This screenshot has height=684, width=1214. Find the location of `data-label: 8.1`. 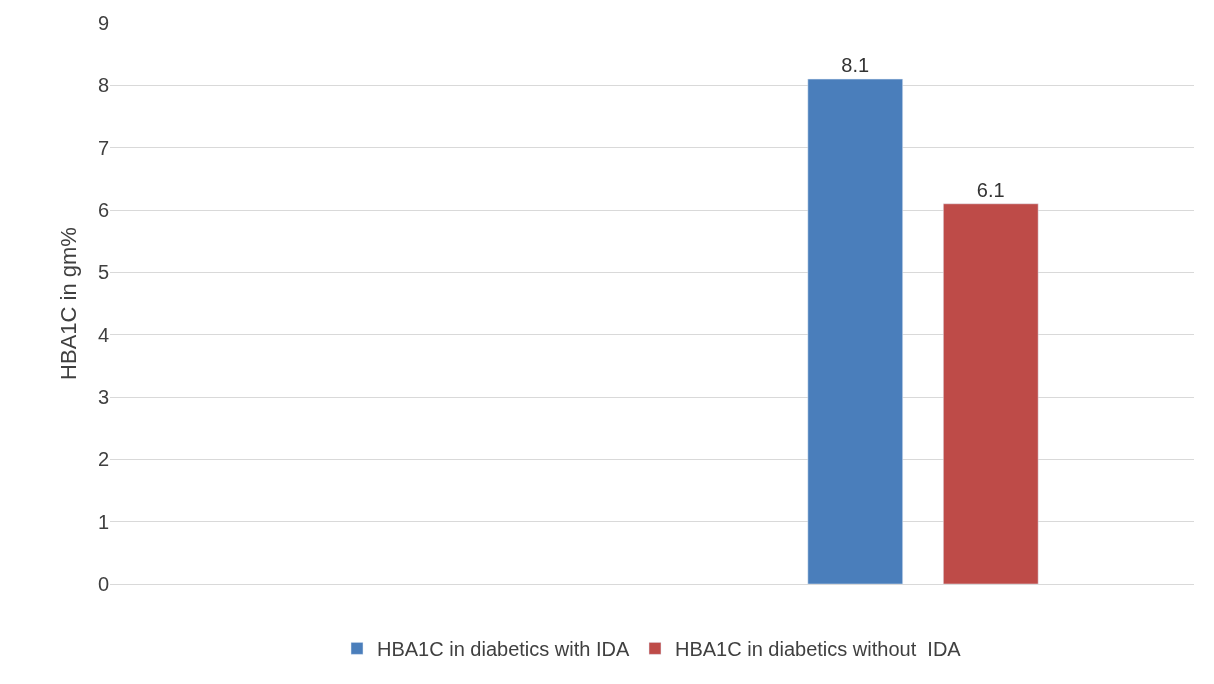

data-label: 8.1 is located at coordinates (855, 65).